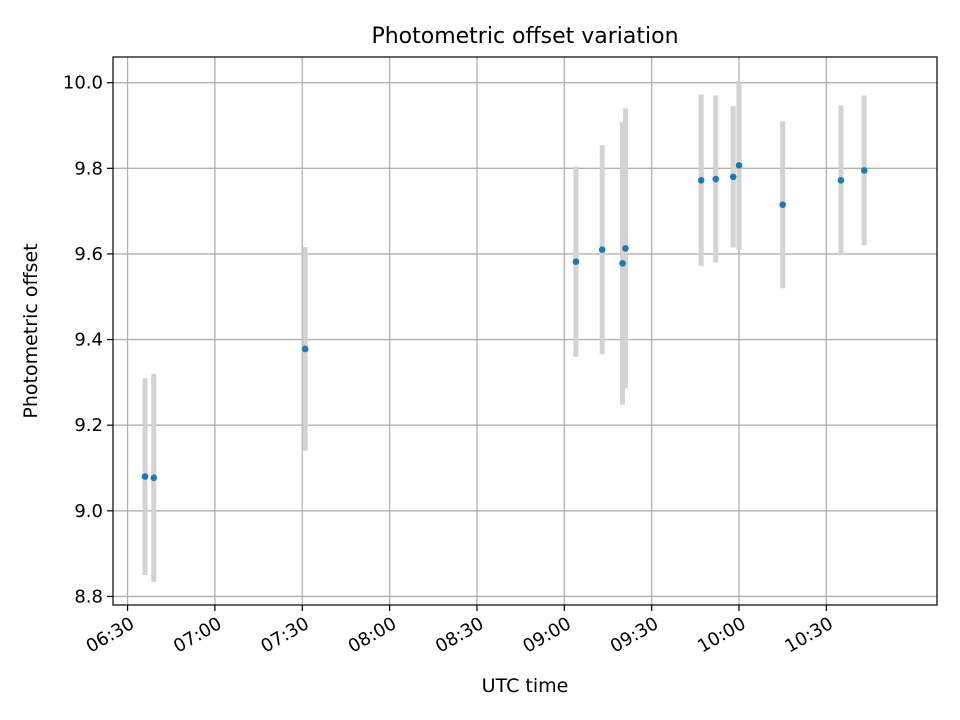 This screenshot has height=720, width=960. What do you see at coordinates (88, 596) in the screenshot?
I see `y-tick-label: 8.8` at bounding box center [88, 596].